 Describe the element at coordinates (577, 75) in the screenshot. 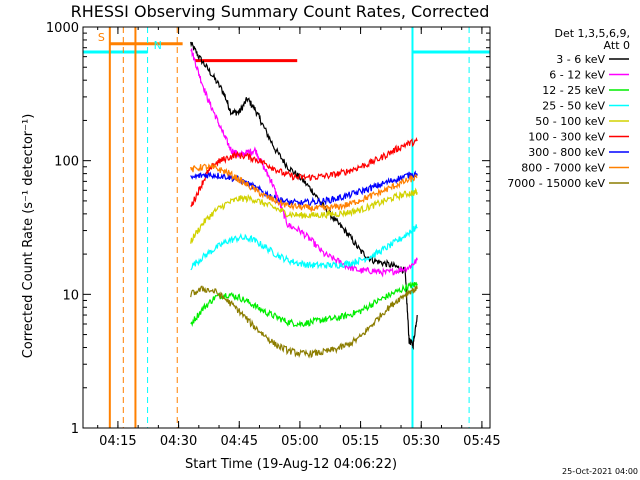

I see `legend-label: 6 - 12 keV` at that location.